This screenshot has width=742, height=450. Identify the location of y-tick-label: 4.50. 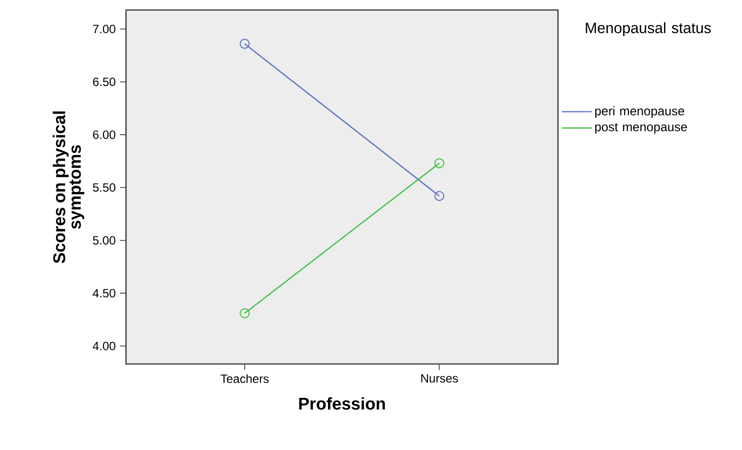
(104, 293).